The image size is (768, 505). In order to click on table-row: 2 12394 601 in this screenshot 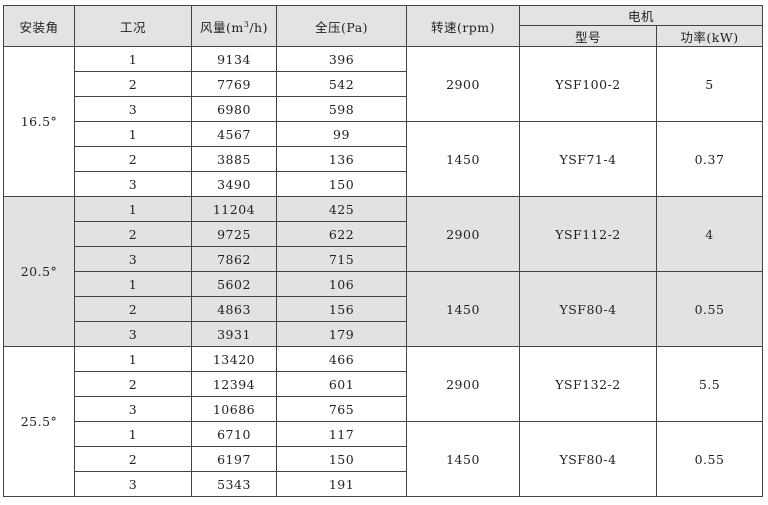, I will do `click(383, 384)`.